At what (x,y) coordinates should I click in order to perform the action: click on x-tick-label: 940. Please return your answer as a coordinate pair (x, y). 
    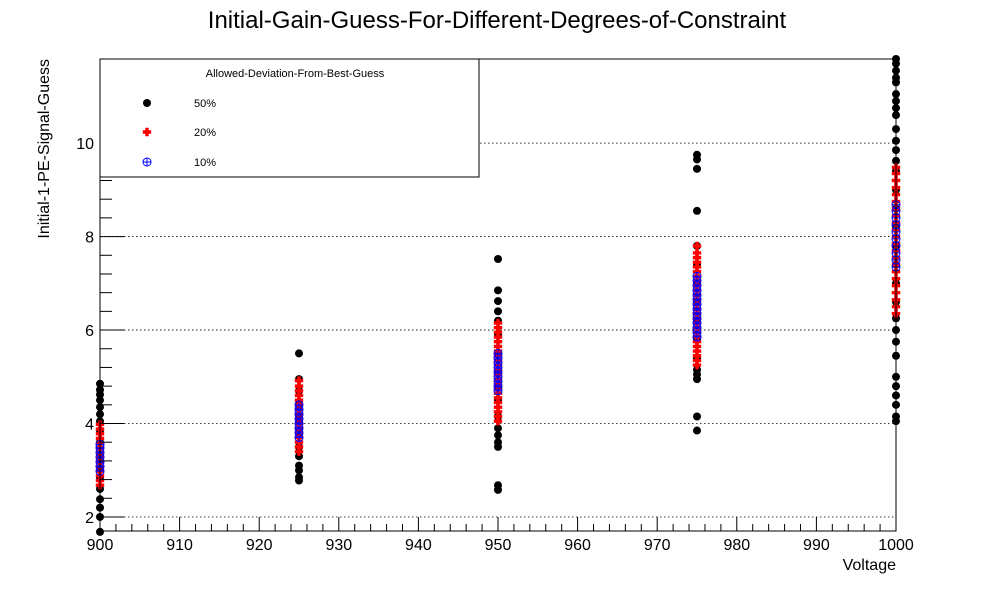
    Looking at the image, I should click on (418, 545).